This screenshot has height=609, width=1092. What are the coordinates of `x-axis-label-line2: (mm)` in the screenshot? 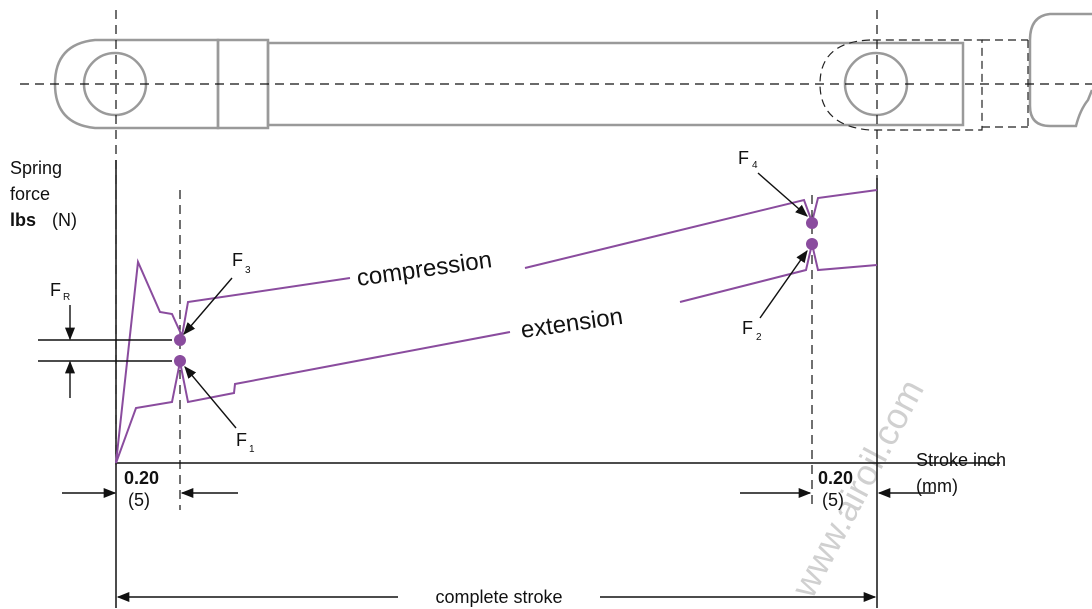 It's located at (937, 486).